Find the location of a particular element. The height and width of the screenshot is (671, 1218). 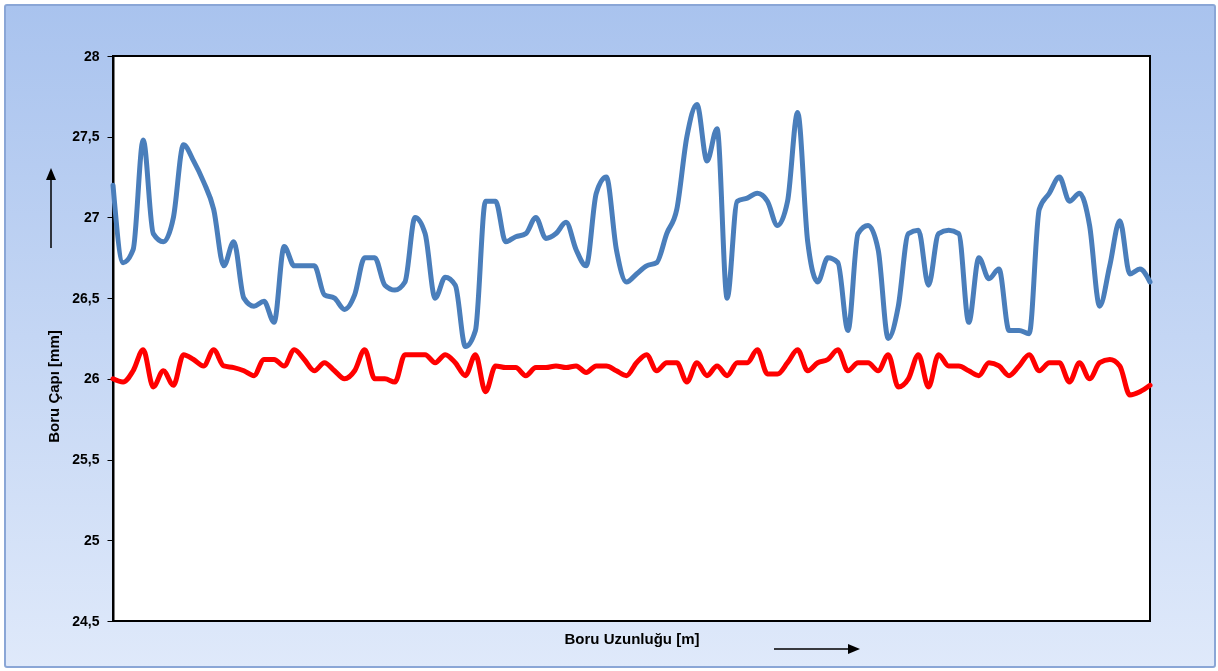

y-tick-label: 25,5 is located at coordinates (86, 459).